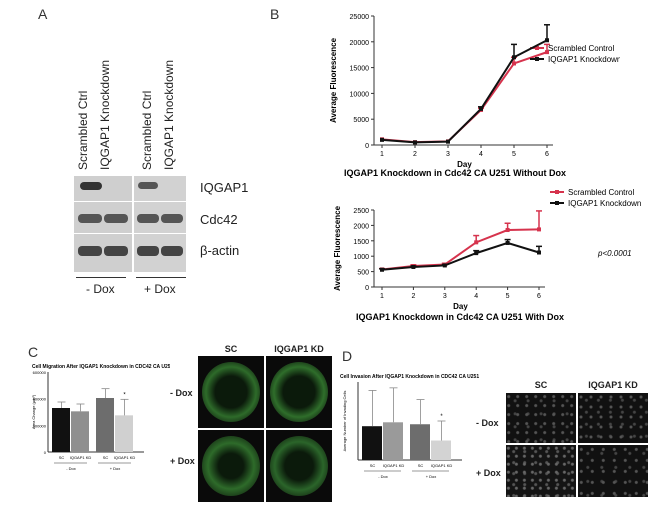 Image resolution: width=650 pixels, height=506 pixels. Describe the element at coordinates (40, 399) in the screenshot. I see `y-tick-label: 400000` at that location.